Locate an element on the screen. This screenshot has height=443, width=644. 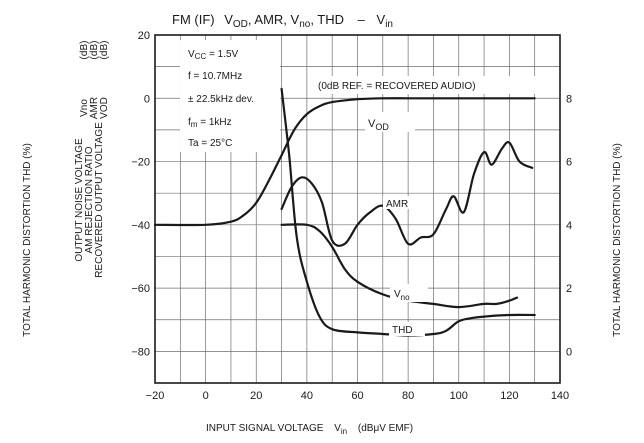
y-axis-label-line1: OUTPUT NOISE VOLTAGE is located at coordinates (79, 200).